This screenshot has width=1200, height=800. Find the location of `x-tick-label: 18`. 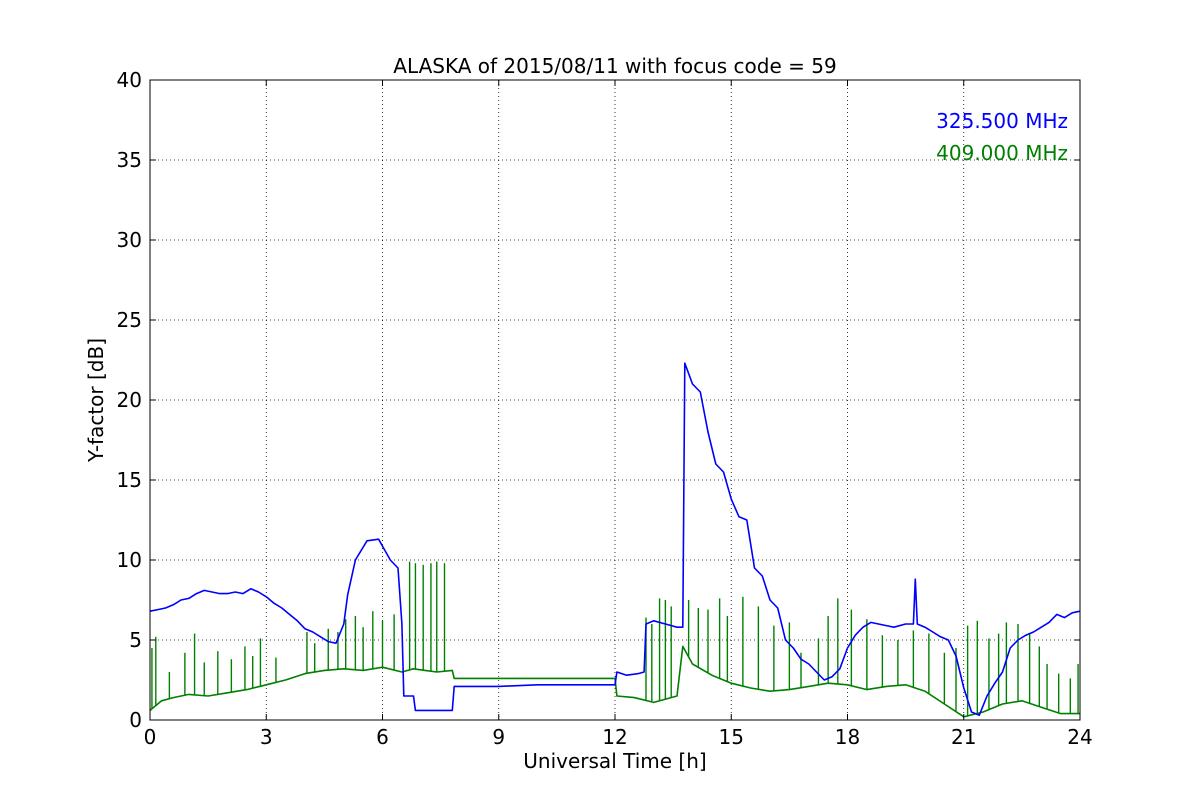

x-tick-label: 18 is located at coordinates (847, 737).